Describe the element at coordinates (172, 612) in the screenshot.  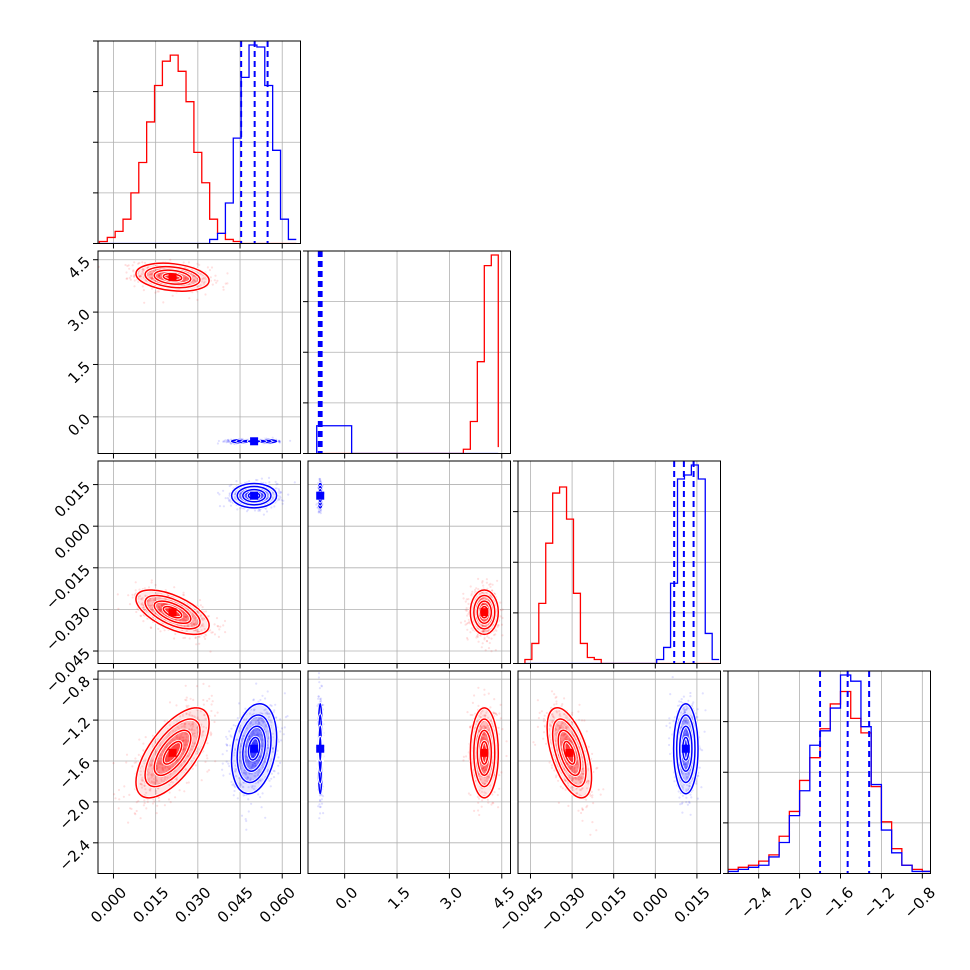
I see `contour-line` at that location.